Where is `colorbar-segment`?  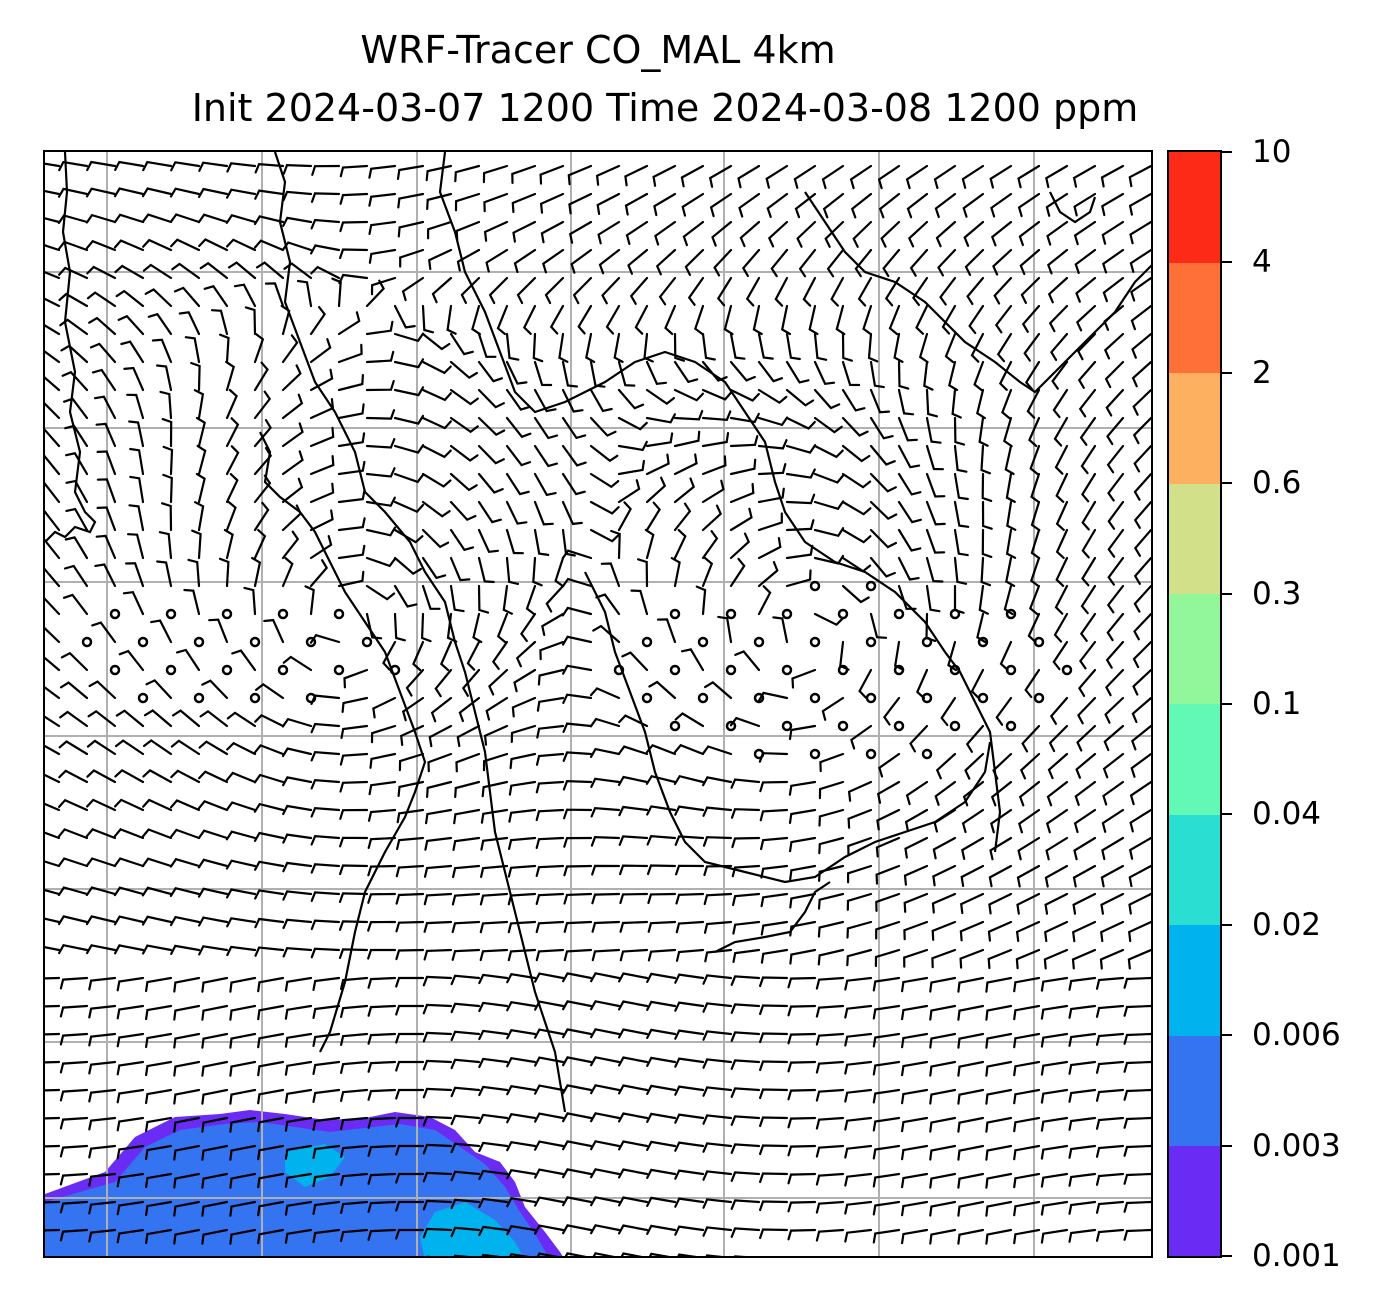 colorbar-segment is located at coordinates (1194, 980).